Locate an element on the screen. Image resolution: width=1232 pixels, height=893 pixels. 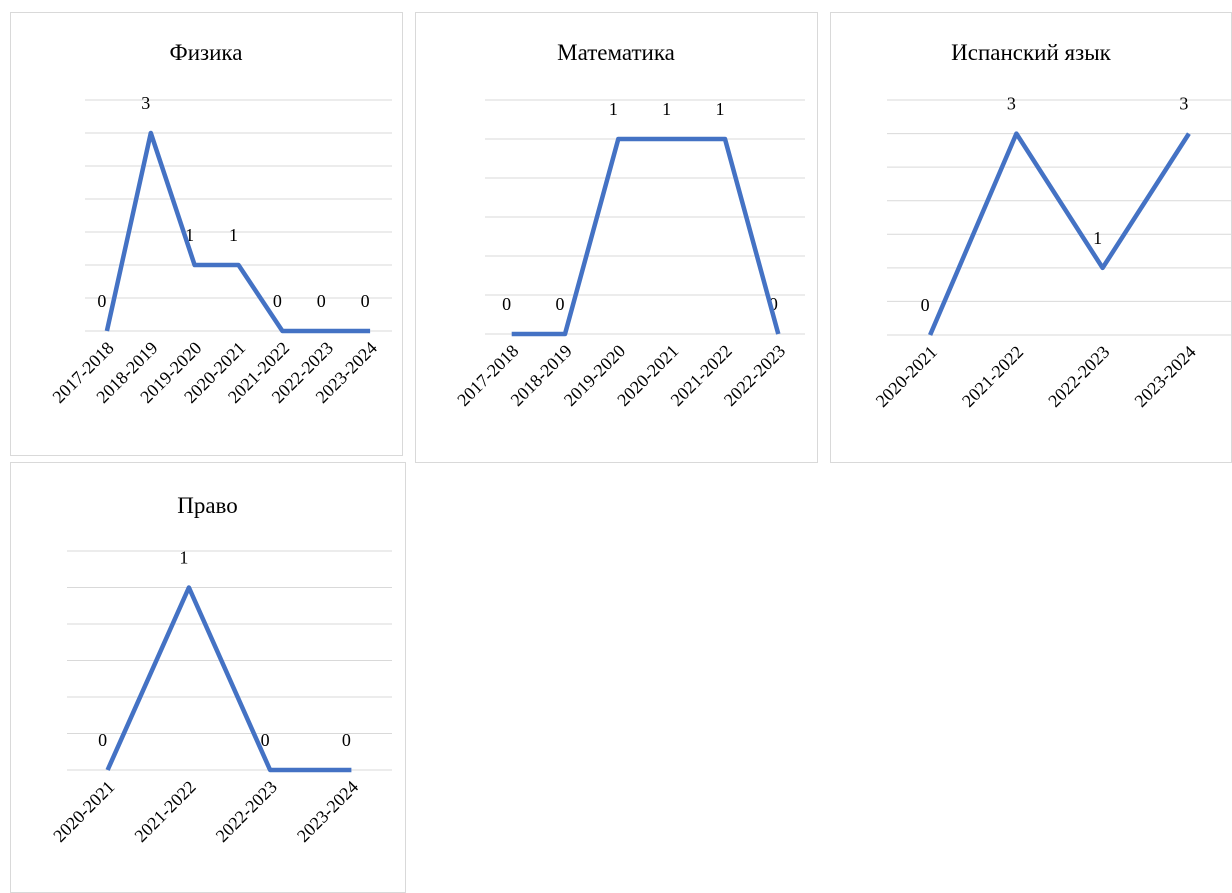
chart-title: Право is located at coordinates (207, 505).